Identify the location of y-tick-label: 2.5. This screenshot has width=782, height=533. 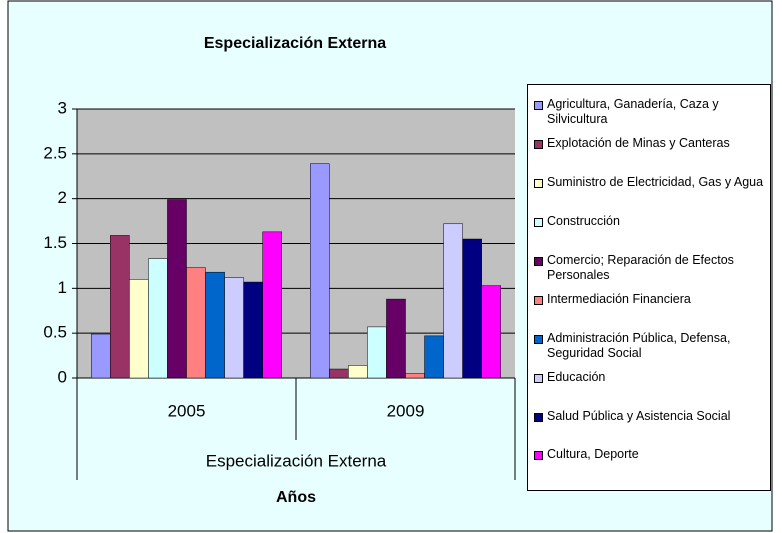
(55, 152).